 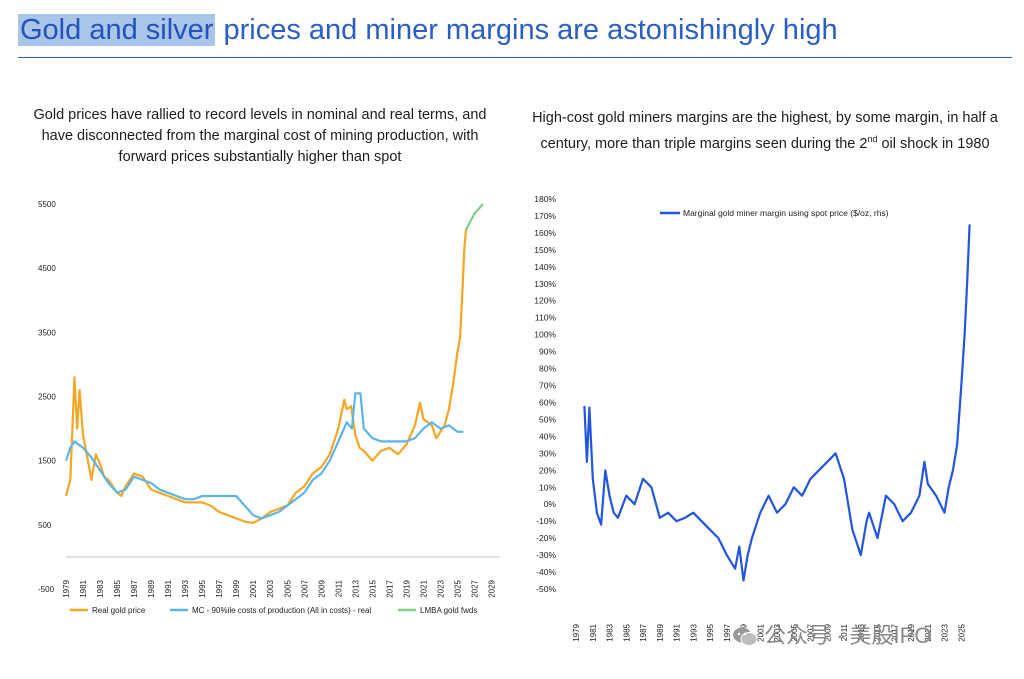 I want to click on right-y-tick-label: 10%, so click(x=547, y=487).